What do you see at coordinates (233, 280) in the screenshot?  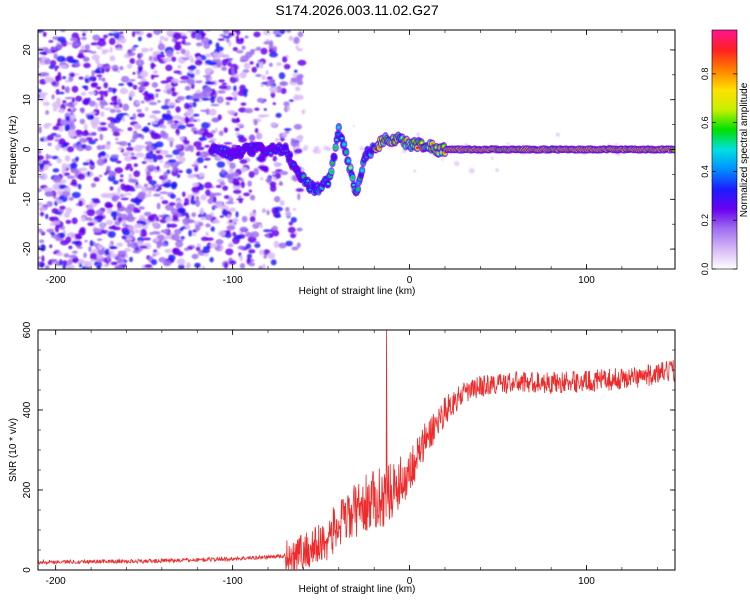 I see `x-tick-label: -100` at bounding box center [233, 280].